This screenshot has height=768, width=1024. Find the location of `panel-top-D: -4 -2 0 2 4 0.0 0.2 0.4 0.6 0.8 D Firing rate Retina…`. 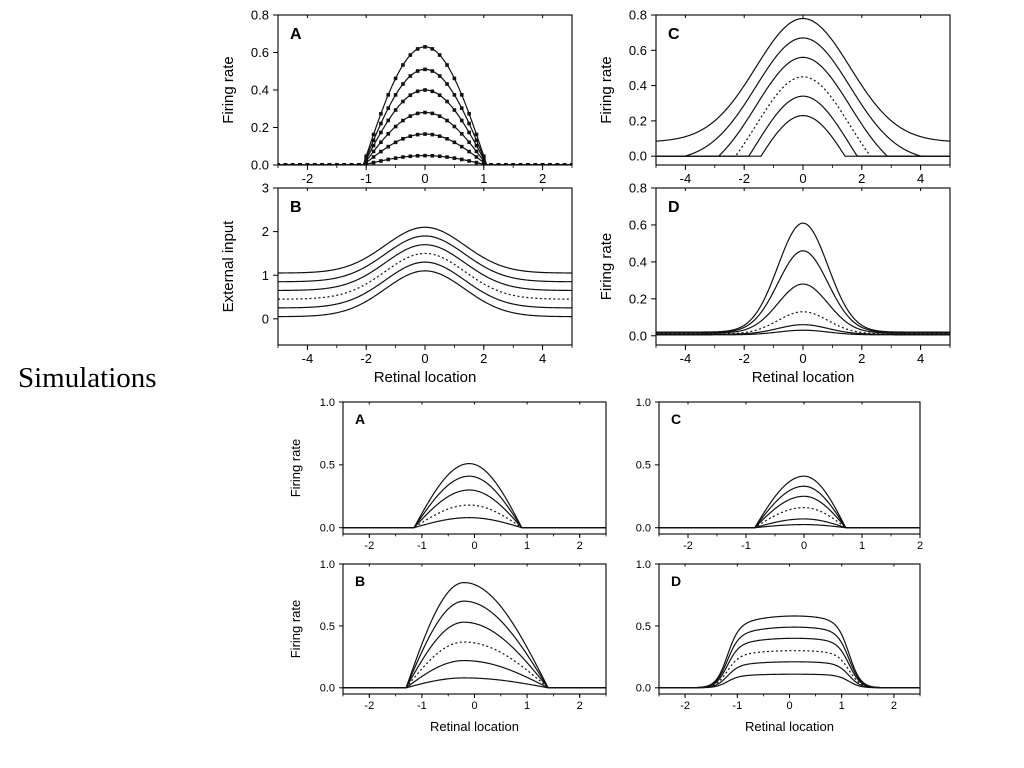

panel-top-D: -4 -2 0 2 4 0.0 0.2 0.4 0.6 0.8 D Firing rate Retina… is located at coordinates (774, 283).